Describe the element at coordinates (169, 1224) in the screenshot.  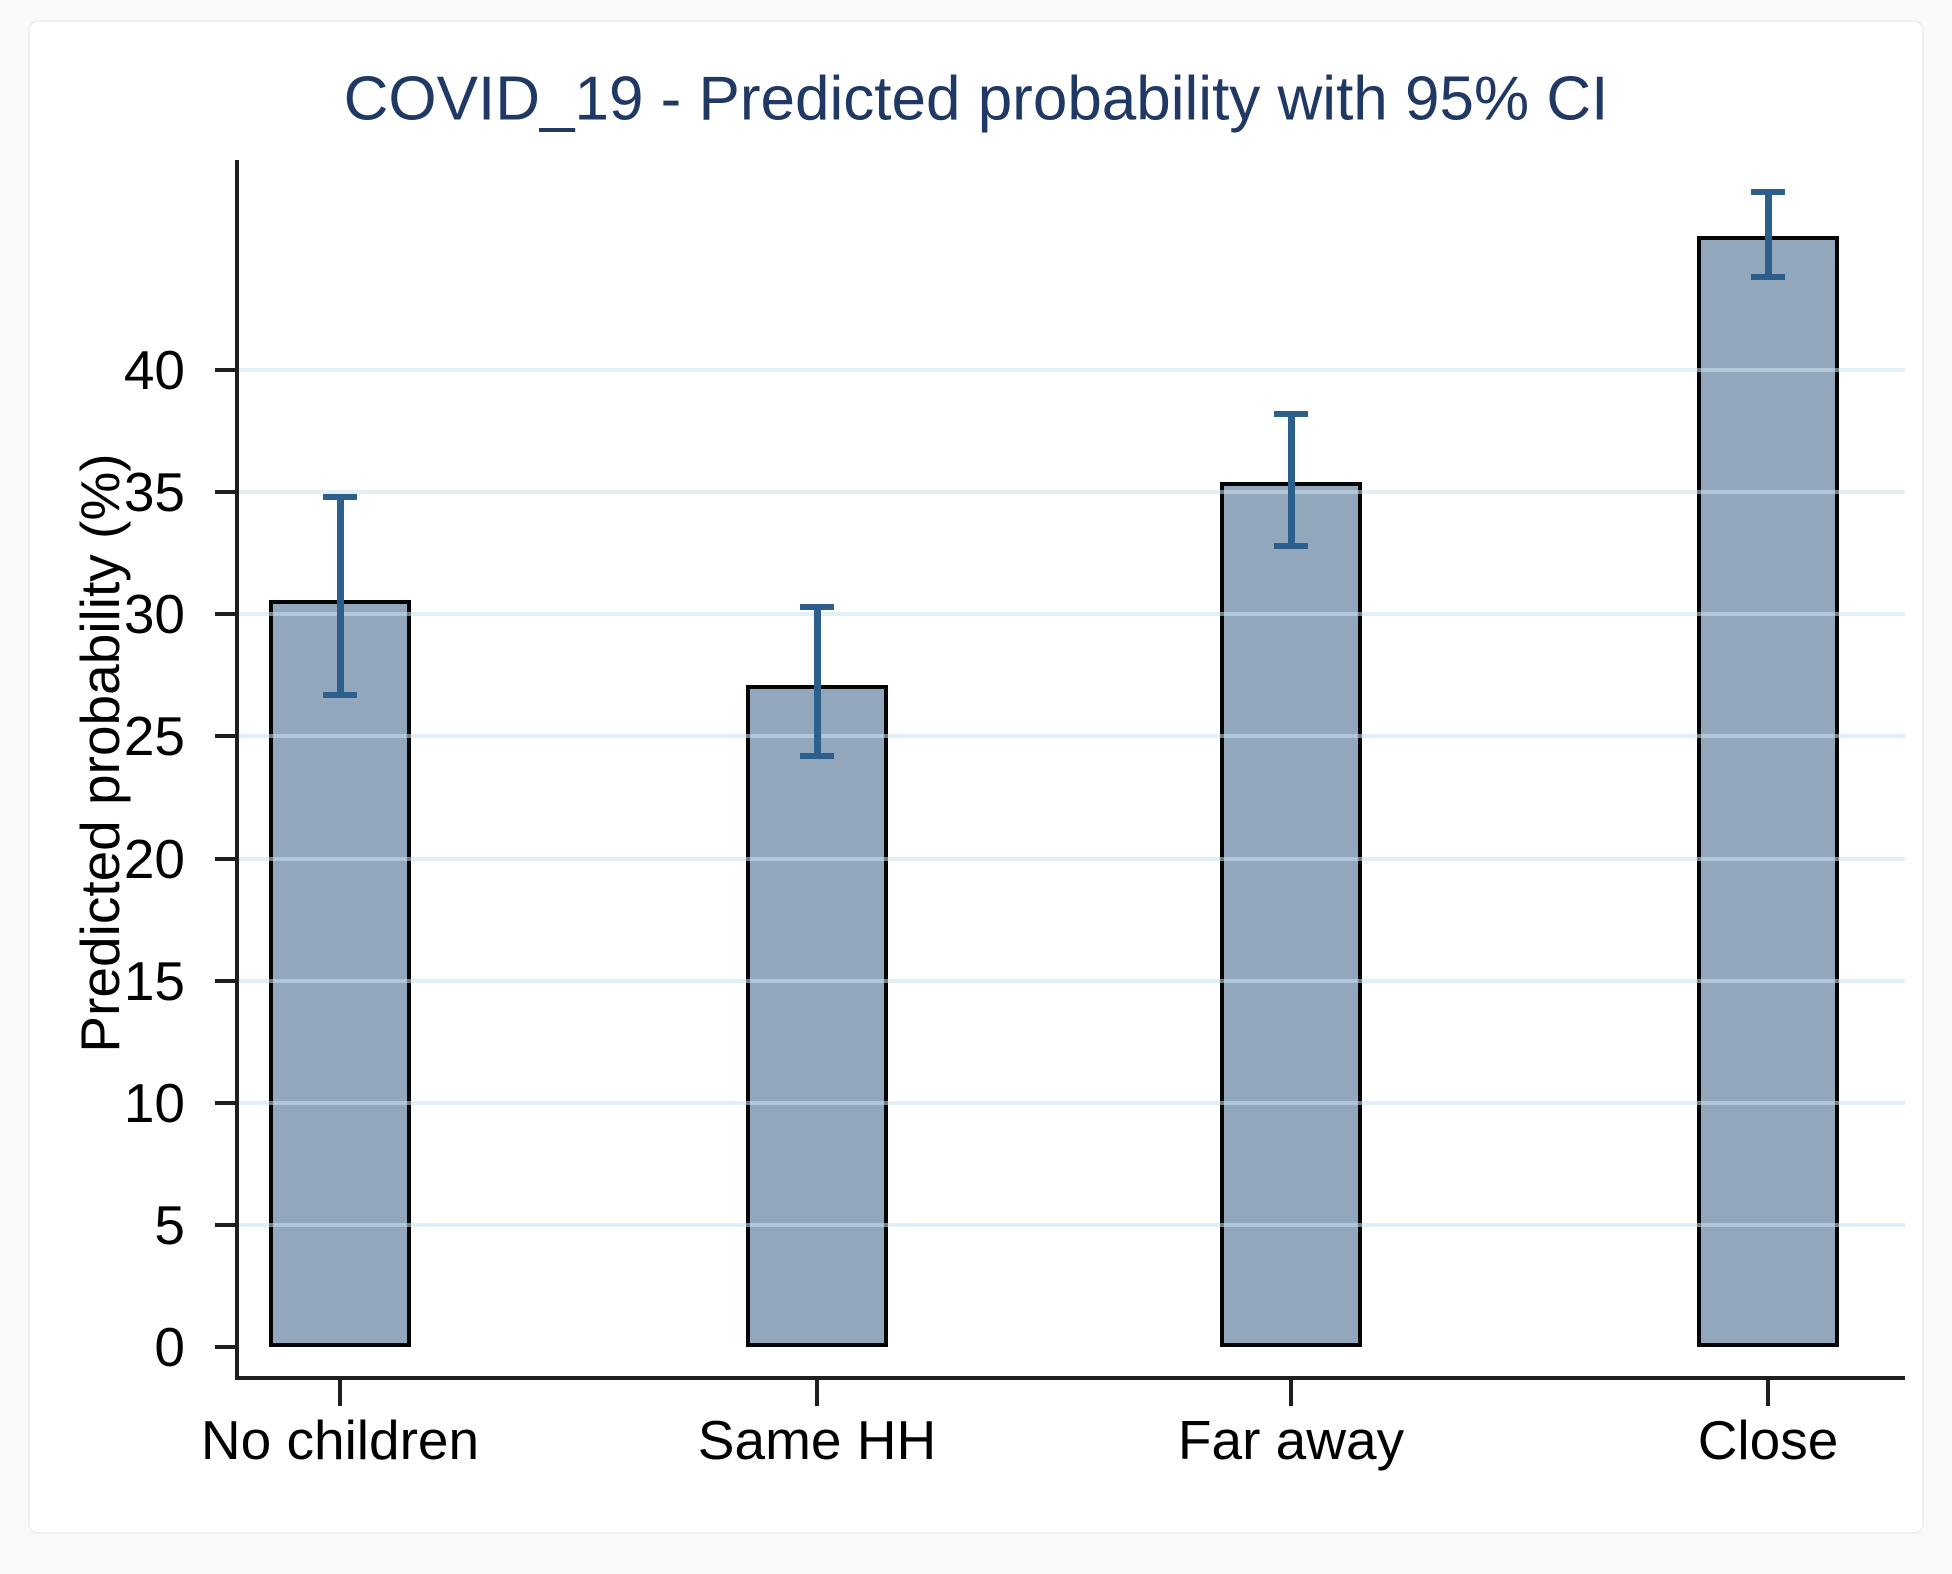
I see `y-tick-label-5: 5` at that location.